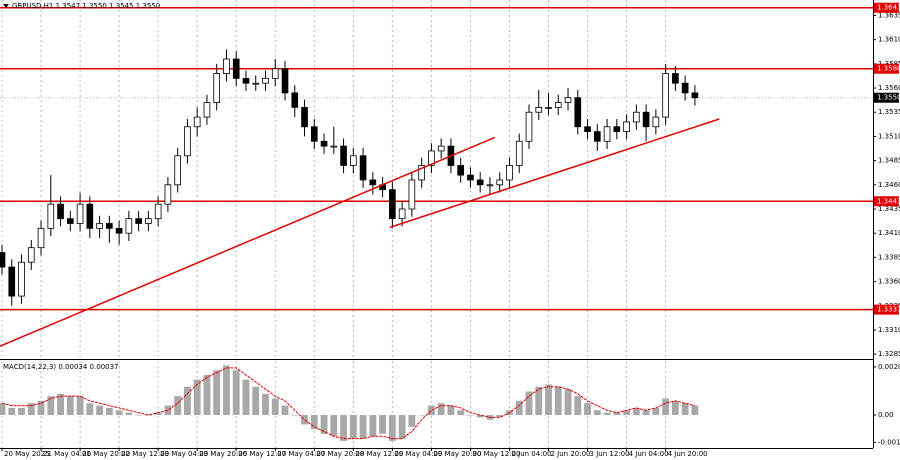 The image size is (900, 460). What do you see at coordinates (223, 454) in the screenshot?
I see `x-tick-label: 23 May 20:00` at bounding box center [223, 454].